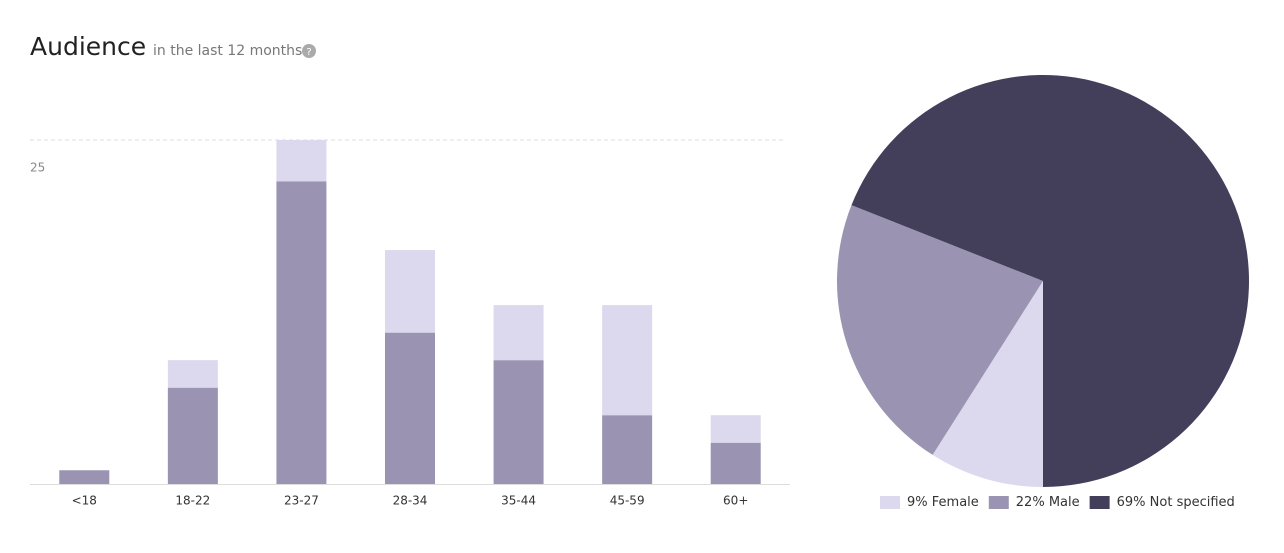 The image size is (1284, 553). What do you see at coordinates (37, 168) in the screenshot?
I see `y-tick-label: 25` at bounding box center [37, 168].